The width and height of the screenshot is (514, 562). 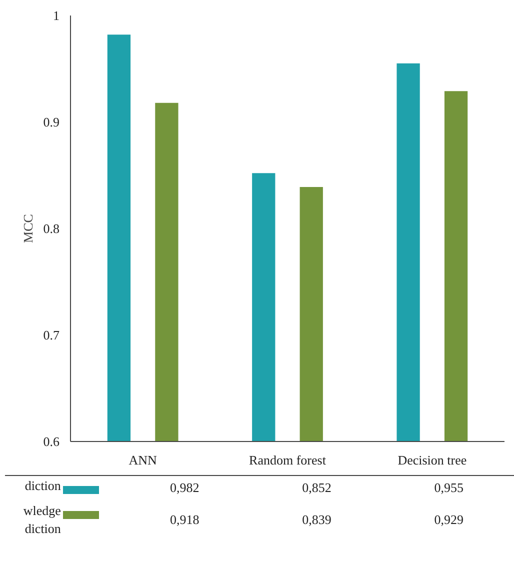 What do you see at coordinates (28, 228) in the screenshot?
I see `y-axis-title: MCC` at bounding box center [28, 228].